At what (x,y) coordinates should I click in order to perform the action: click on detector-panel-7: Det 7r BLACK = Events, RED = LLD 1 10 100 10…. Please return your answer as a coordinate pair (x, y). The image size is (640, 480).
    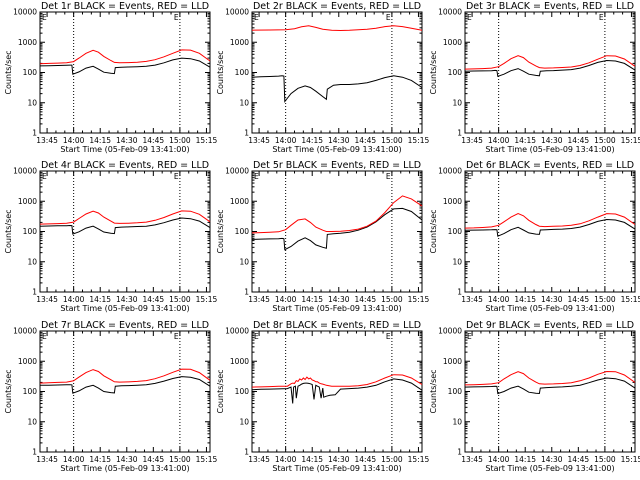
    Looking at the image, I should click on (110, 396).